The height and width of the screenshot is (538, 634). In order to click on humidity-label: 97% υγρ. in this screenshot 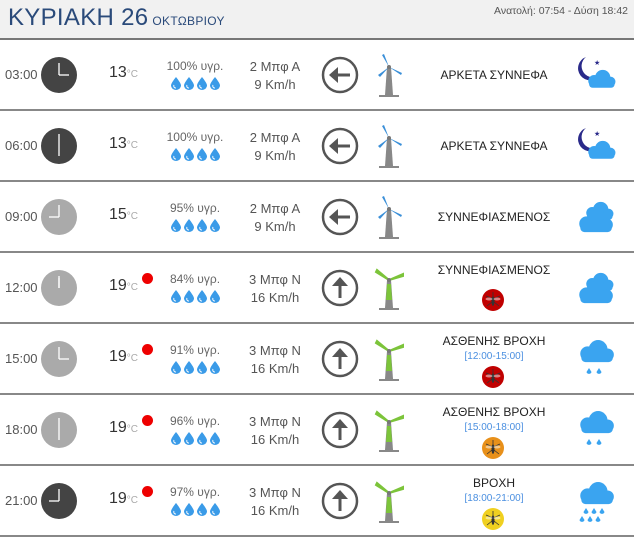, I will do `click(195, 492)`.